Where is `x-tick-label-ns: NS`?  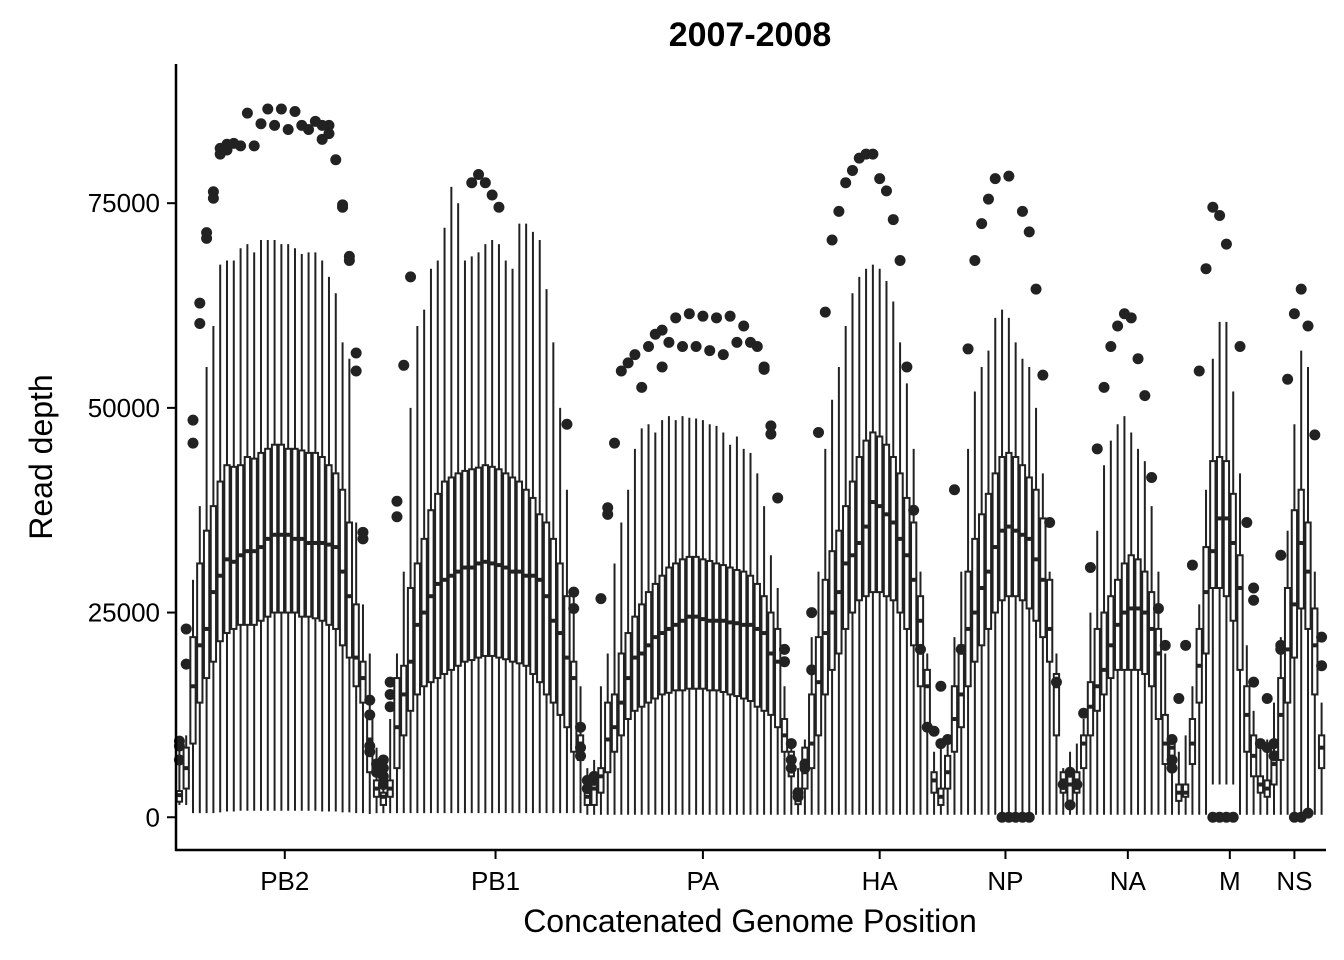
x-tick-label-ns: NS is located at coordinates (1294, 881).